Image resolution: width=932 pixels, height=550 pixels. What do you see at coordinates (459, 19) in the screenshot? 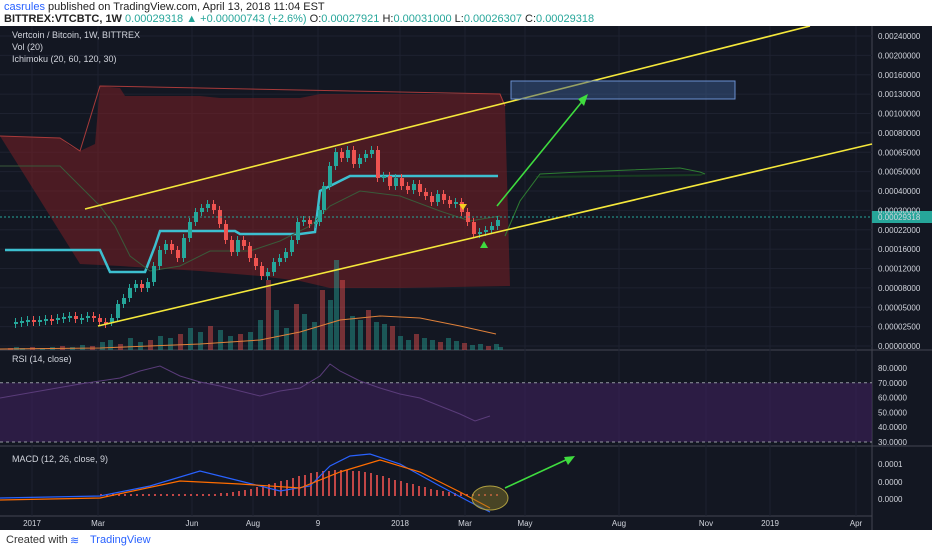
I see `low-label: L:` at bounding box center [459, 19].